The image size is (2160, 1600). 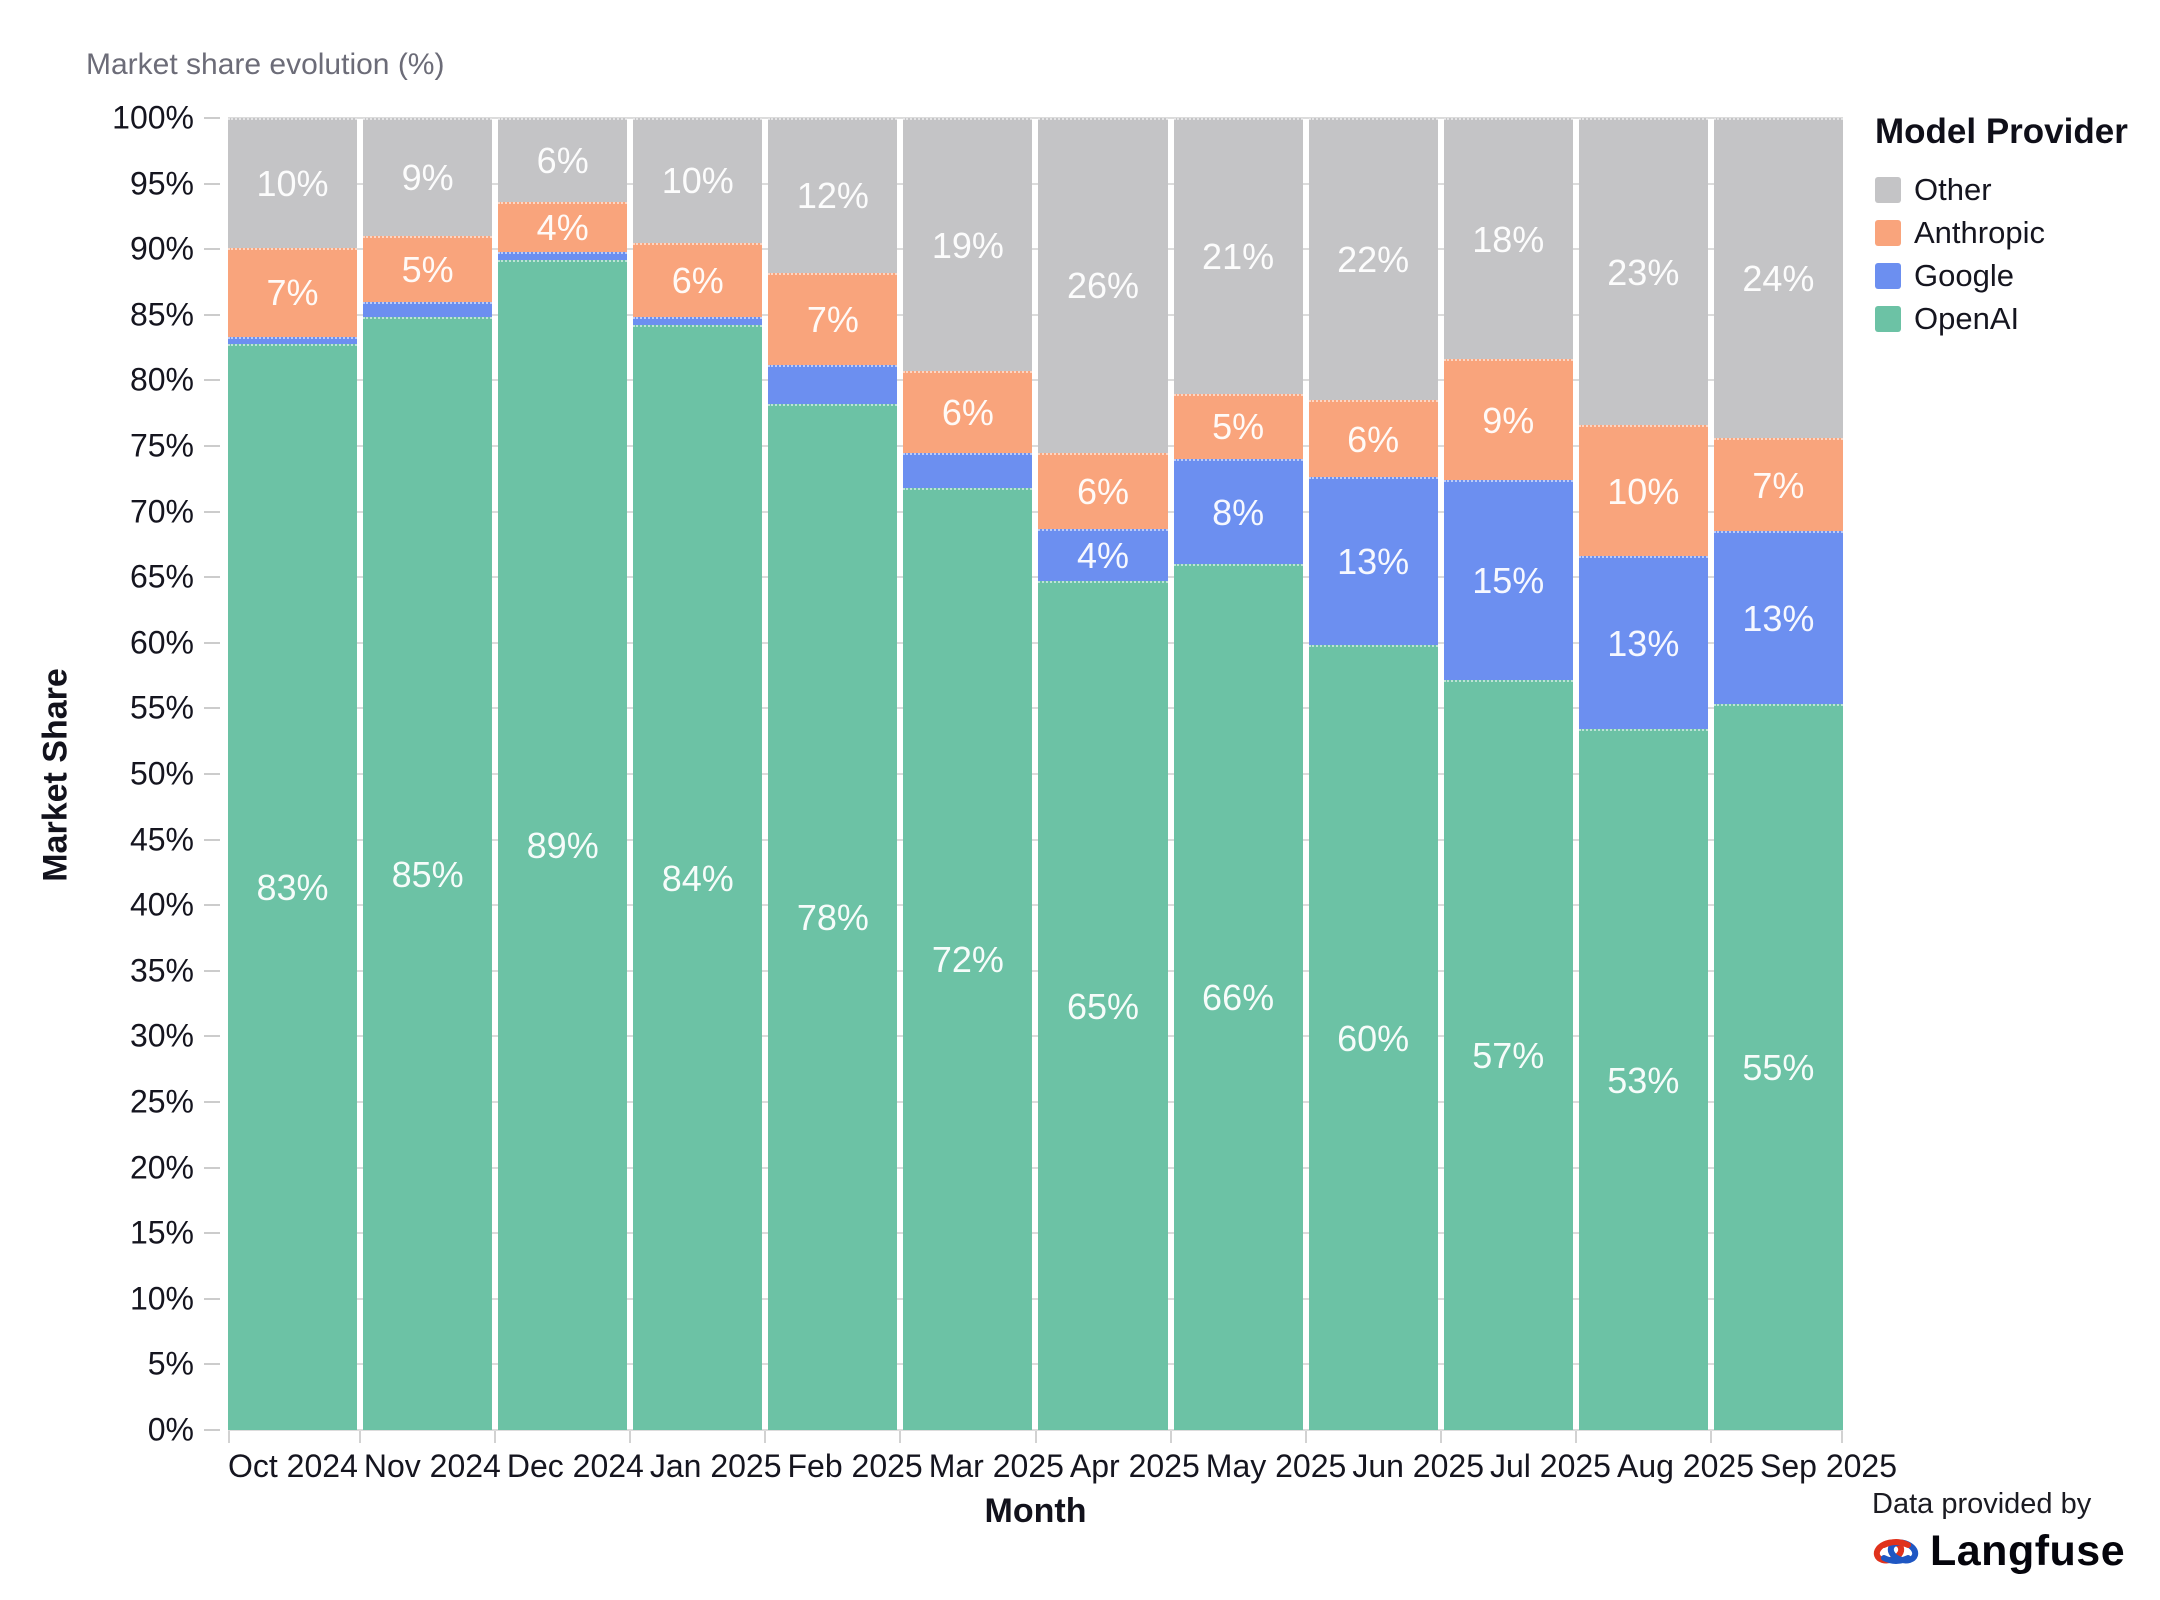 What do you see at coordinates (161, 379) in the screenshot?
I see `y-tick-label: 80%` at bounding box center [161, 379].